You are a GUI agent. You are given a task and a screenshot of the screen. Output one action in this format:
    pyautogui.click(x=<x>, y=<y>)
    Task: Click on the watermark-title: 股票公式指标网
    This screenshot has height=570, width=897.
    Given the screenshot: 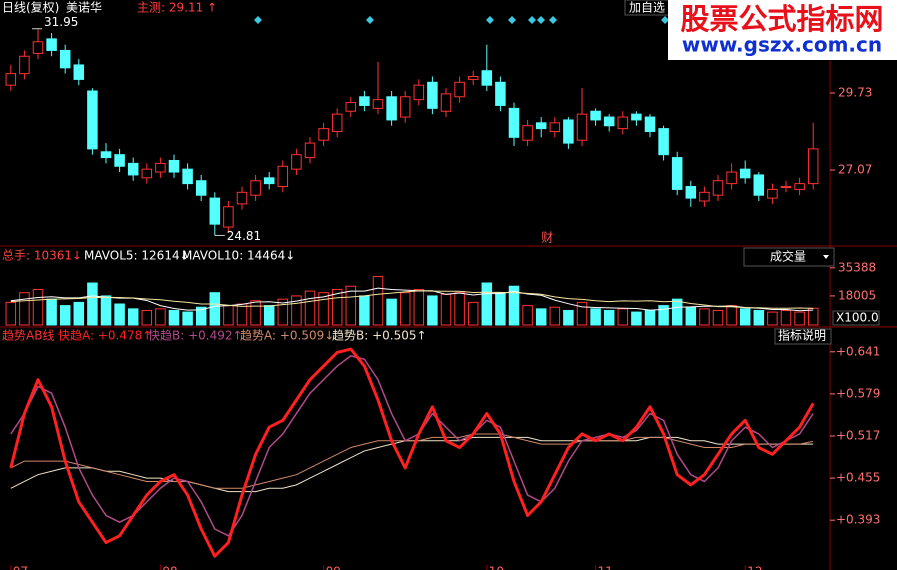 What is the action you would take?
    pyautogui.click(x=781, y=19)
    